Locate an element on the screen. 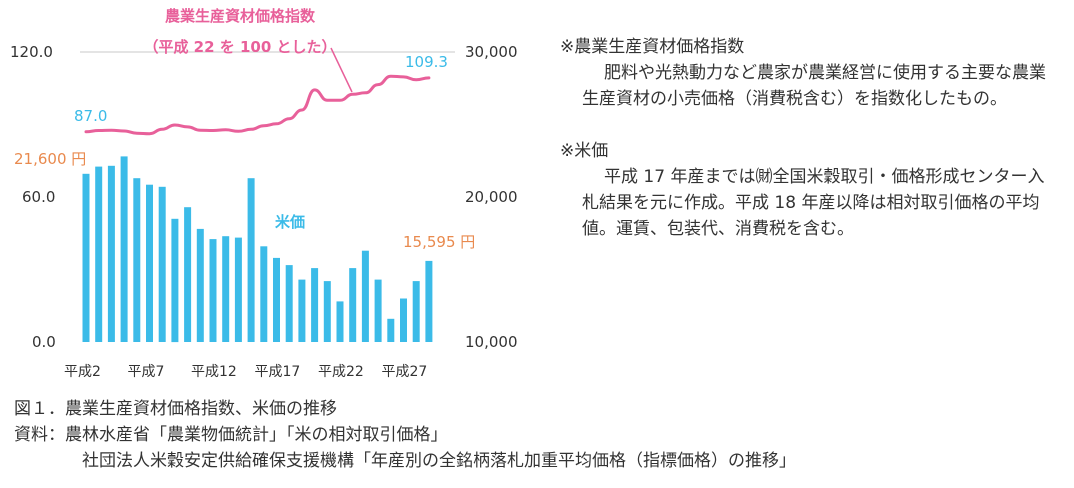 This screenshot has width=1074, height=488. index-callout-line is located at coordinates (341, 70).